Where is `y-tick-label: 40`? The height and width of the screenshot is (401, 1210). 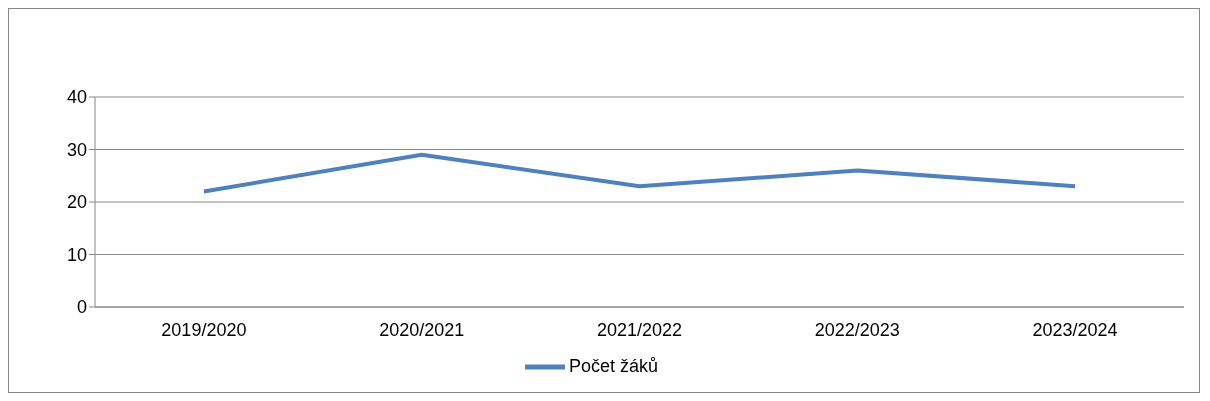
y-tick-label: 40 is located at coordinates (76, 97).